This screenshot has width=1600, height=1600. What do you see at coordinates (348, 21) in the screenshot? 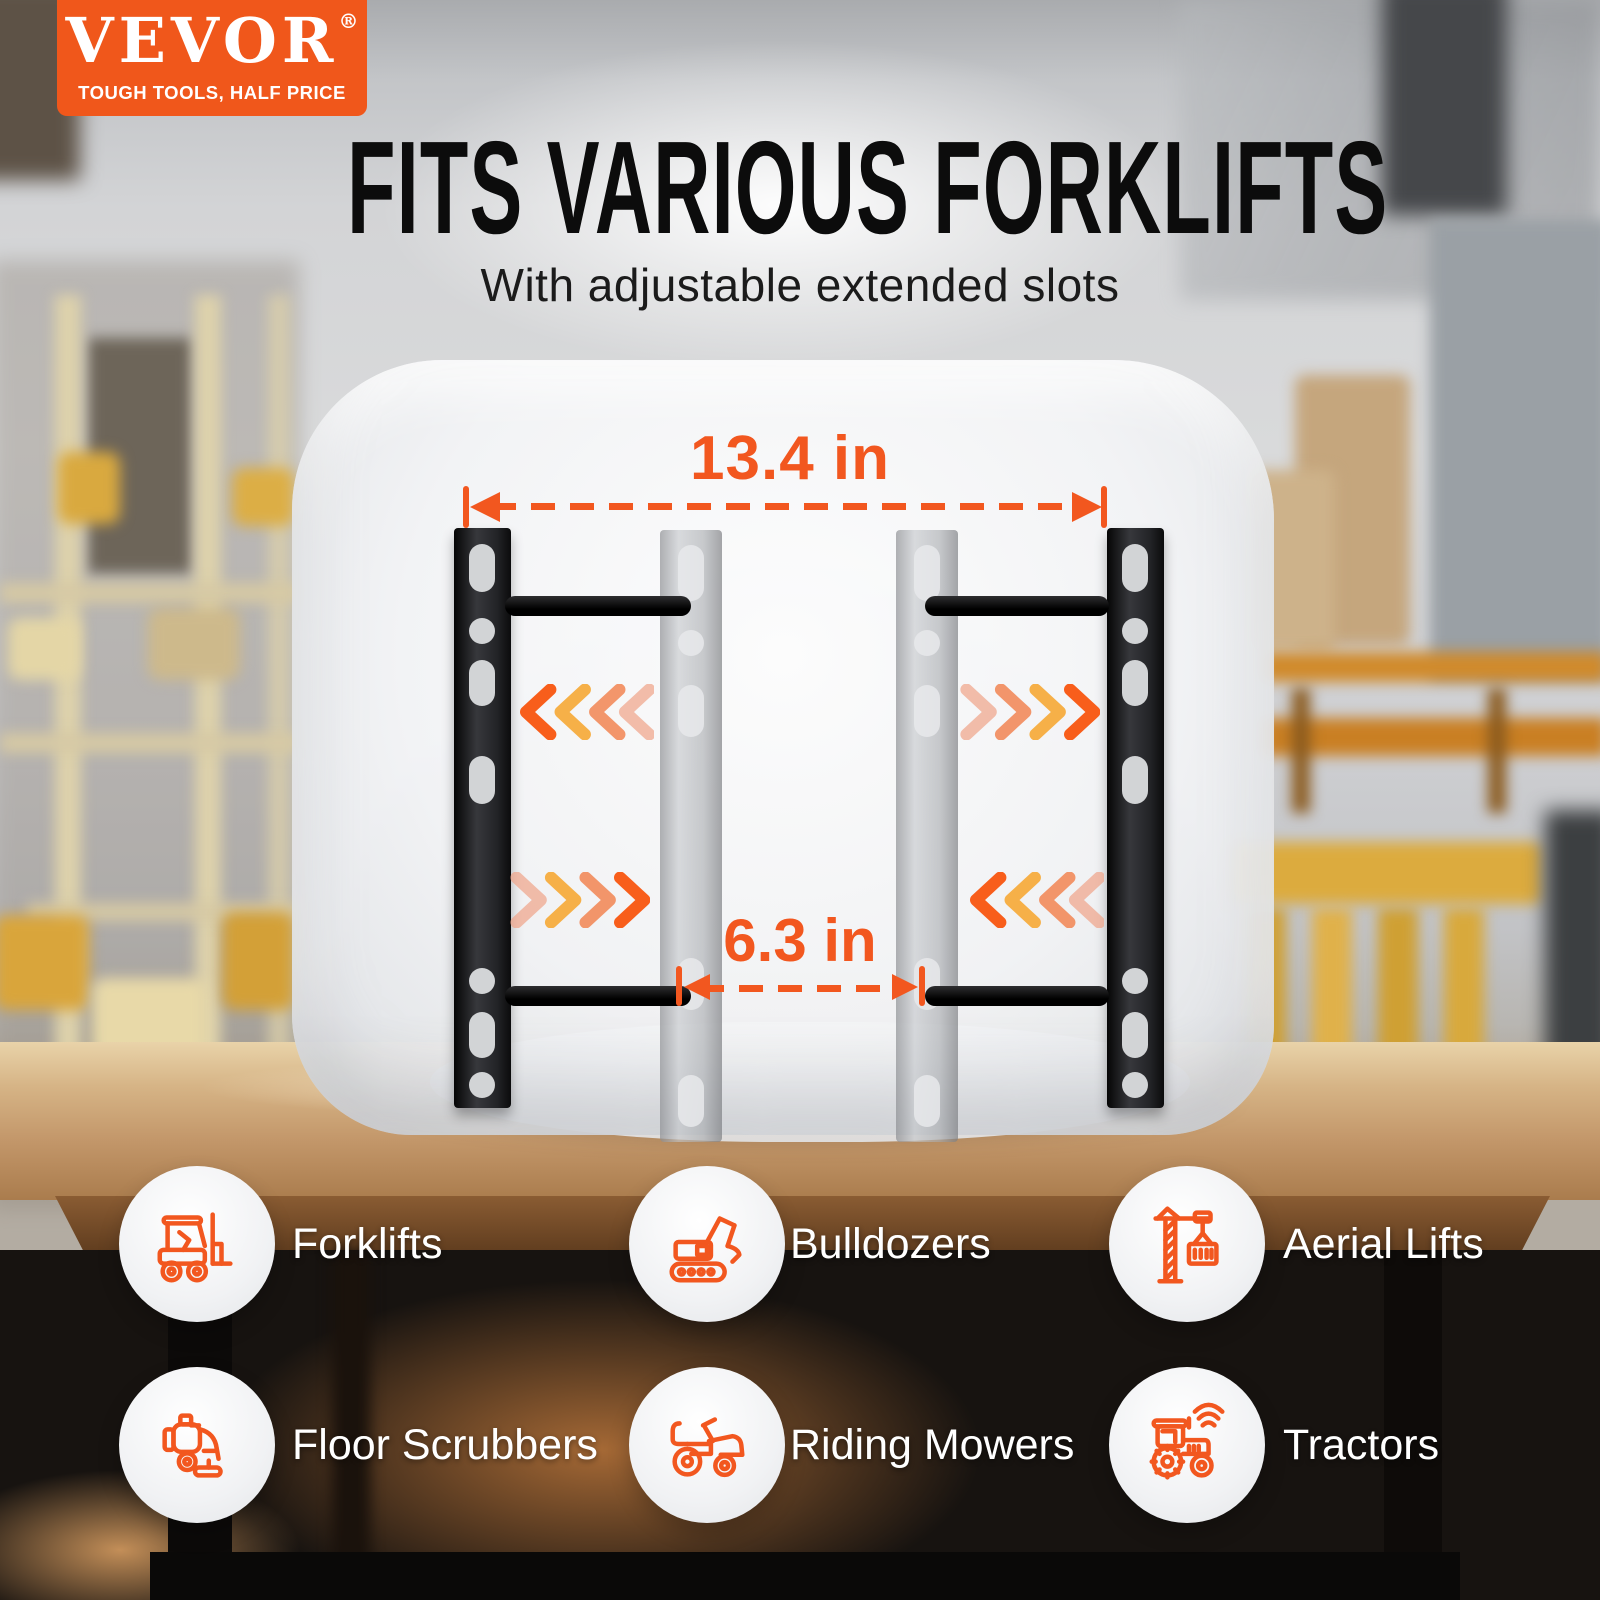
I see `registered-mark: ®` at bounding box center [348, 21].